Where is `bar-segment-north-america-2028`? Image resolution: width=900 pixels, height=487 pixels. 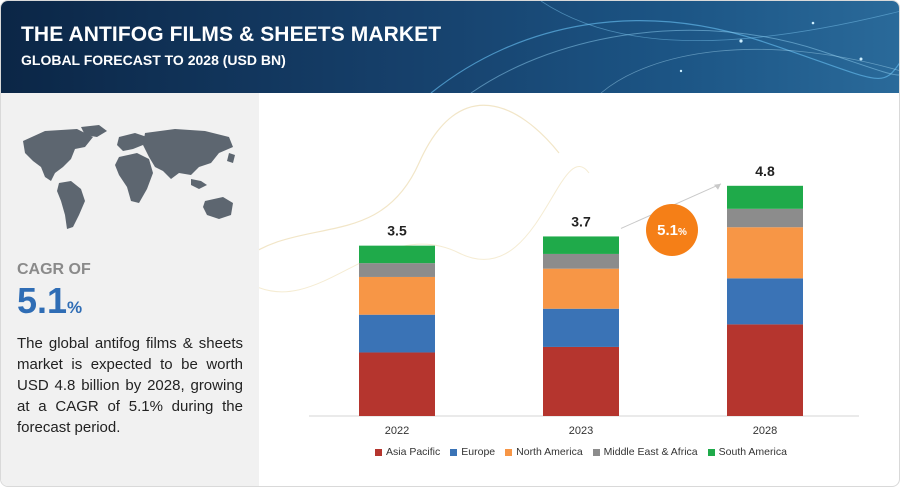
bar-segment-north-america-2028 is located at coordinates (765, 253).